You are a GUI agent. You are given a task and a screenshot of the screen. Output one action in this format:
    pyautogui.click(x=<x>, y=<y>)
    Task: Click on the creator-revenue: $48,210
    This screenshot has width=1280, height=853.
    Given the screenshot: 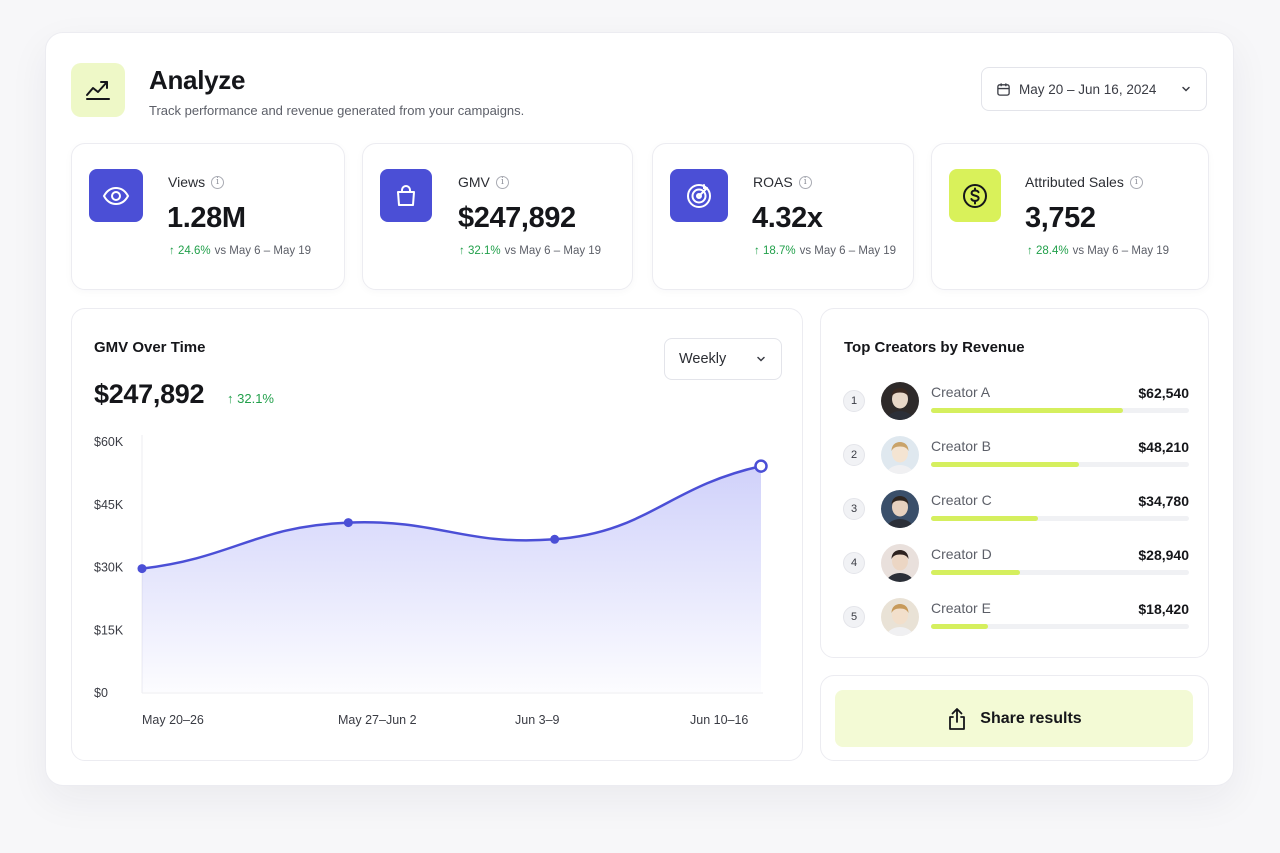 What is the action you would take?
    pyautogui.click(x=1163, y=447)
    